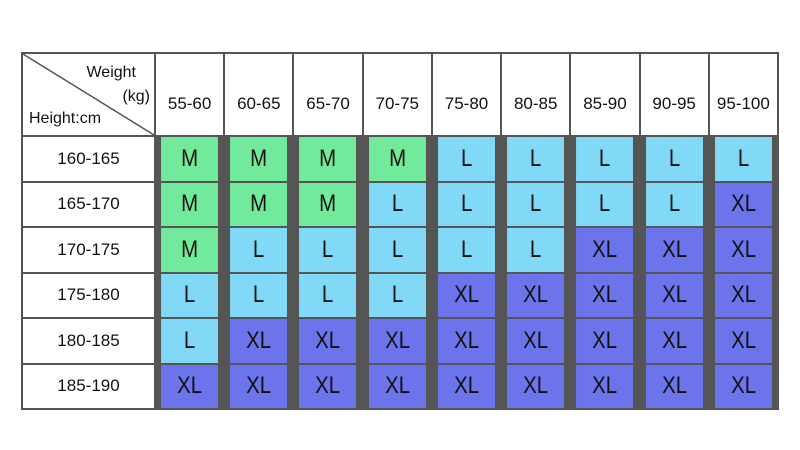  I want to click on row-label-text: 170-175, so click(88, 249).